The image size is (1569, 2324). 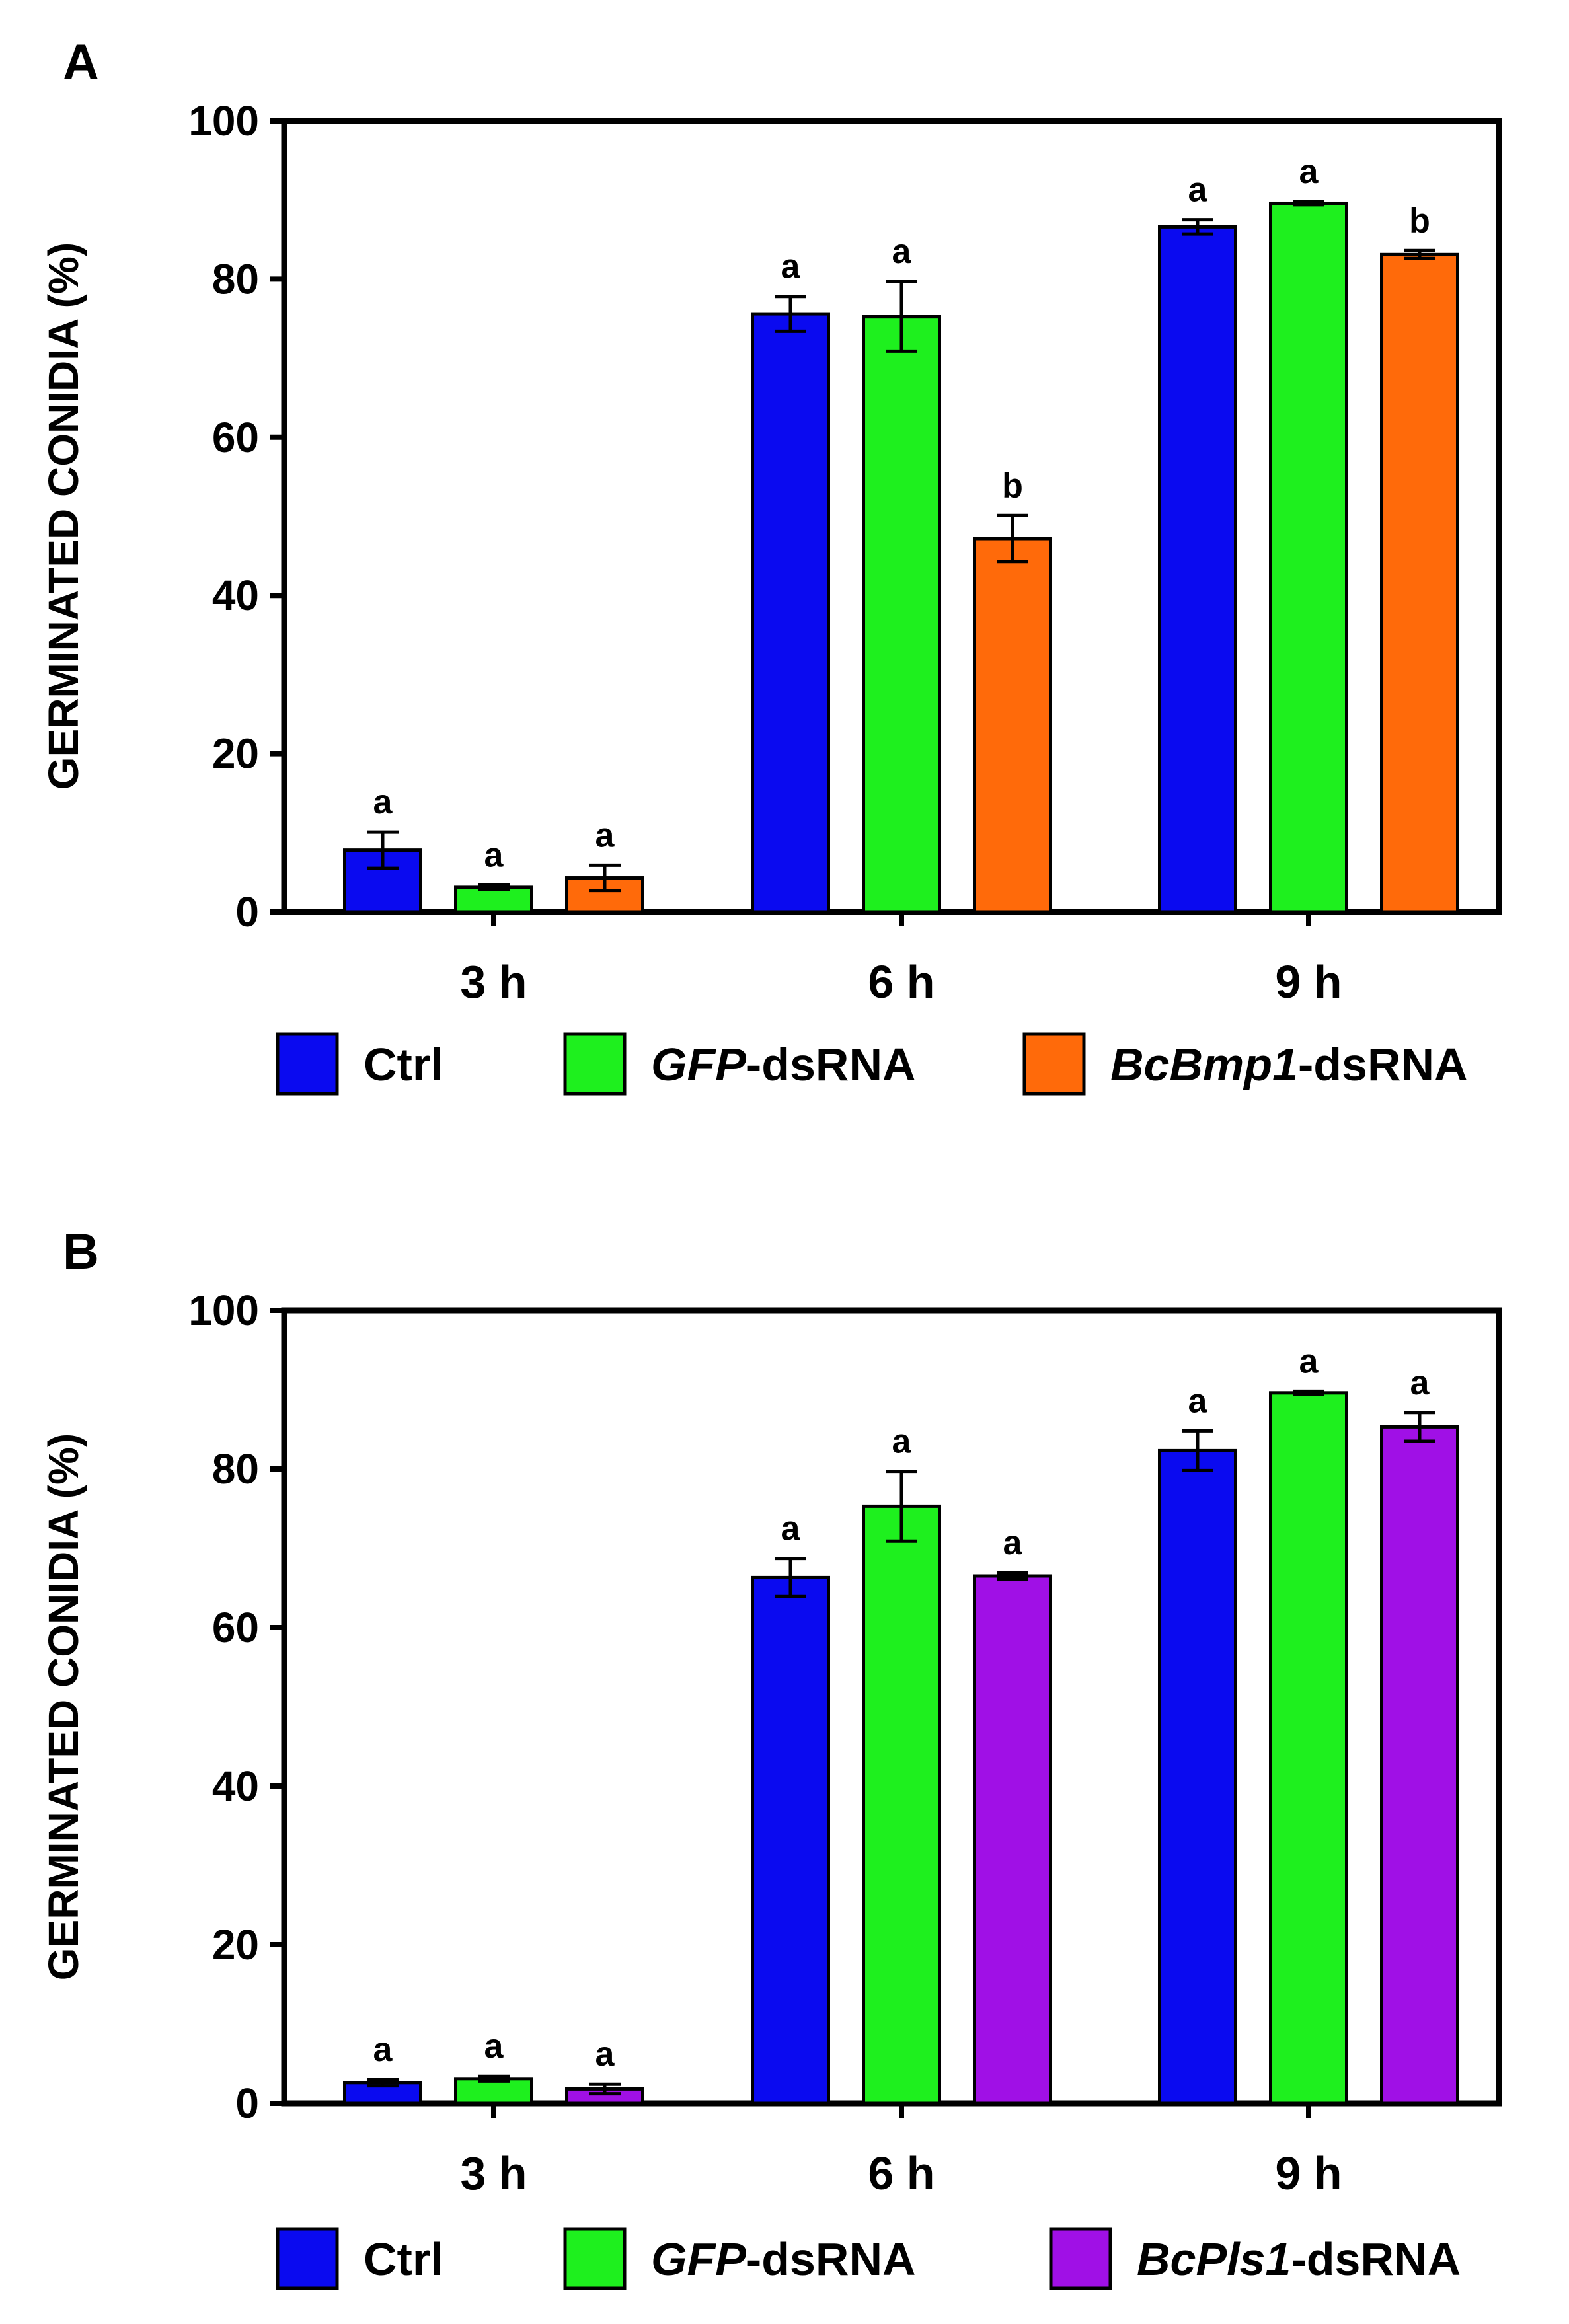 What do you see at coordinates (81, 62) in the screenshot?
I see `panel-label: A` at bounding box center [81, 62].